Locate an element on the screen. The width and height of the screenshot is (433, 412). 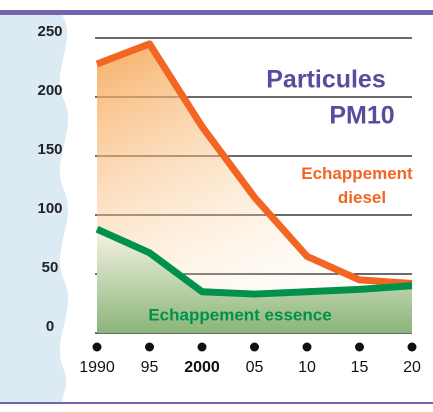
y-tick-label: 150 is located at coordinates (49, 149).